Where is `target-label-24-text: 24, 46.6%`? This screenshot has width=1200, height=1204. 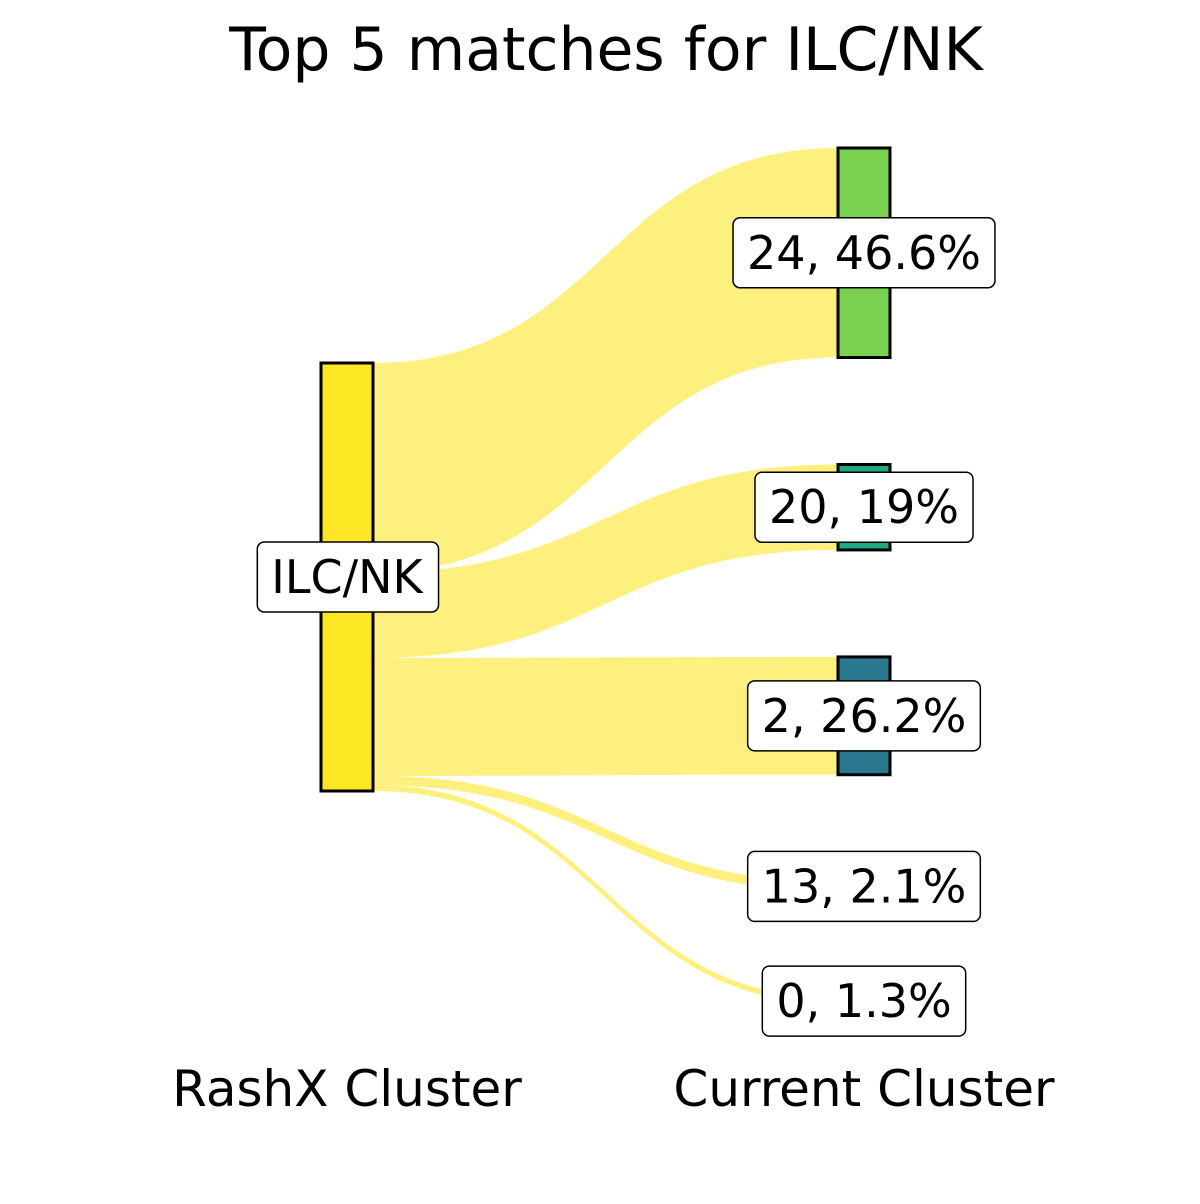
target-label-24-text: 24, 46.6% is located at coordinates (864, 253).